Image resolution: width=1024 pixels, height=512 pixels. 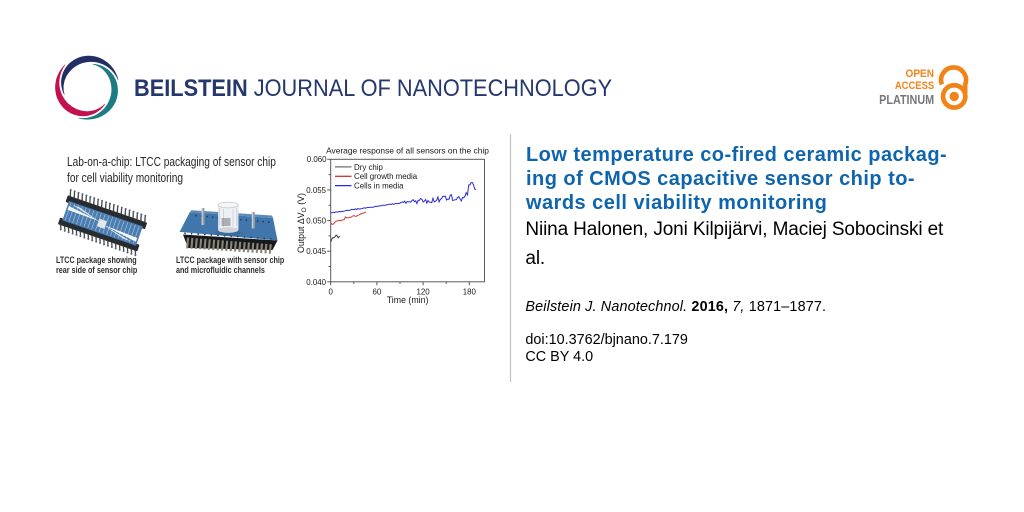 What do you see at coordinates (317, 159) in the screenshot?
I see `svg-text: 0.060` at bounding box center [317, 159].